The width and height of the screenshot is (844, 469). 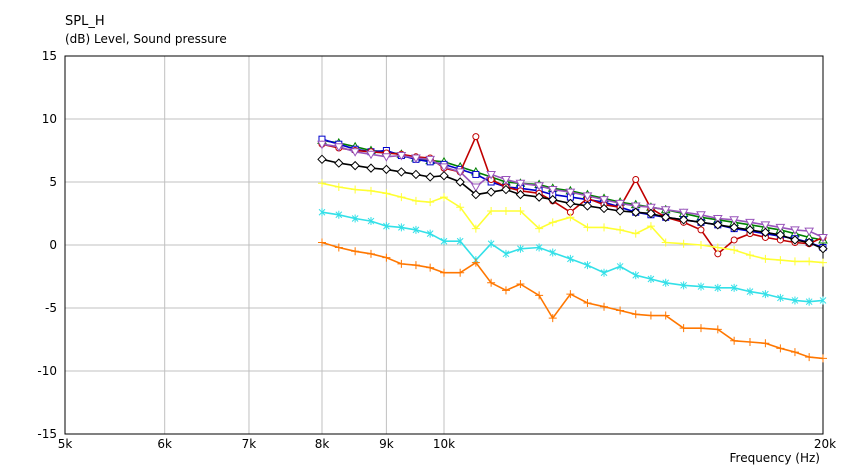 I want to click on y-tick-label: 0, so click(x=53, y=245).